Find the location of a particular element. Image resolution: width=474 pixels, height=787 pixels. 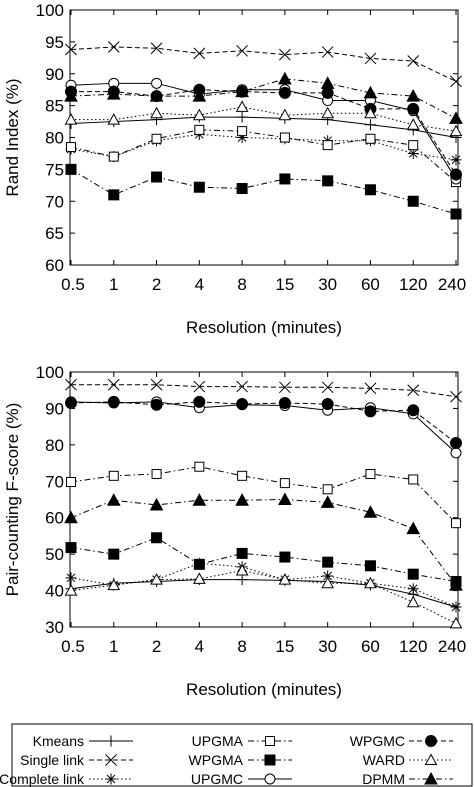

x-tick-label: 8 is located at coordinates (241, 646).